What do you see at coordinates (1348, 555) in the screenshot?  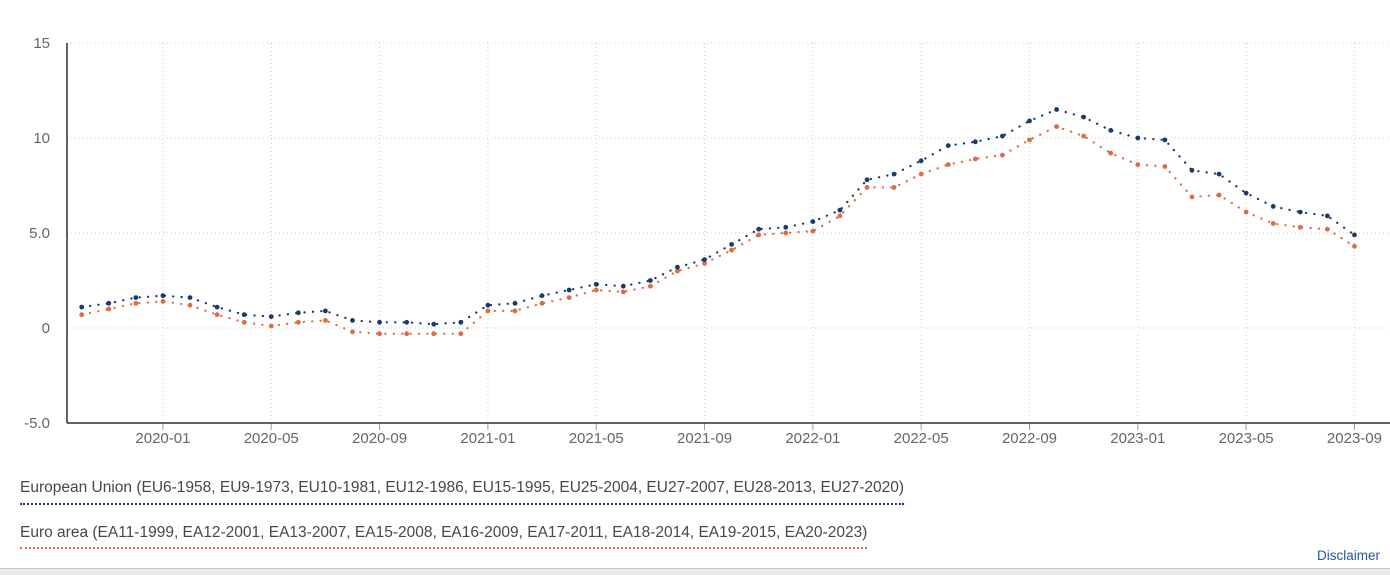 I see `disclaimer-link: Disclaimer` at bounding box center [1348, 555].